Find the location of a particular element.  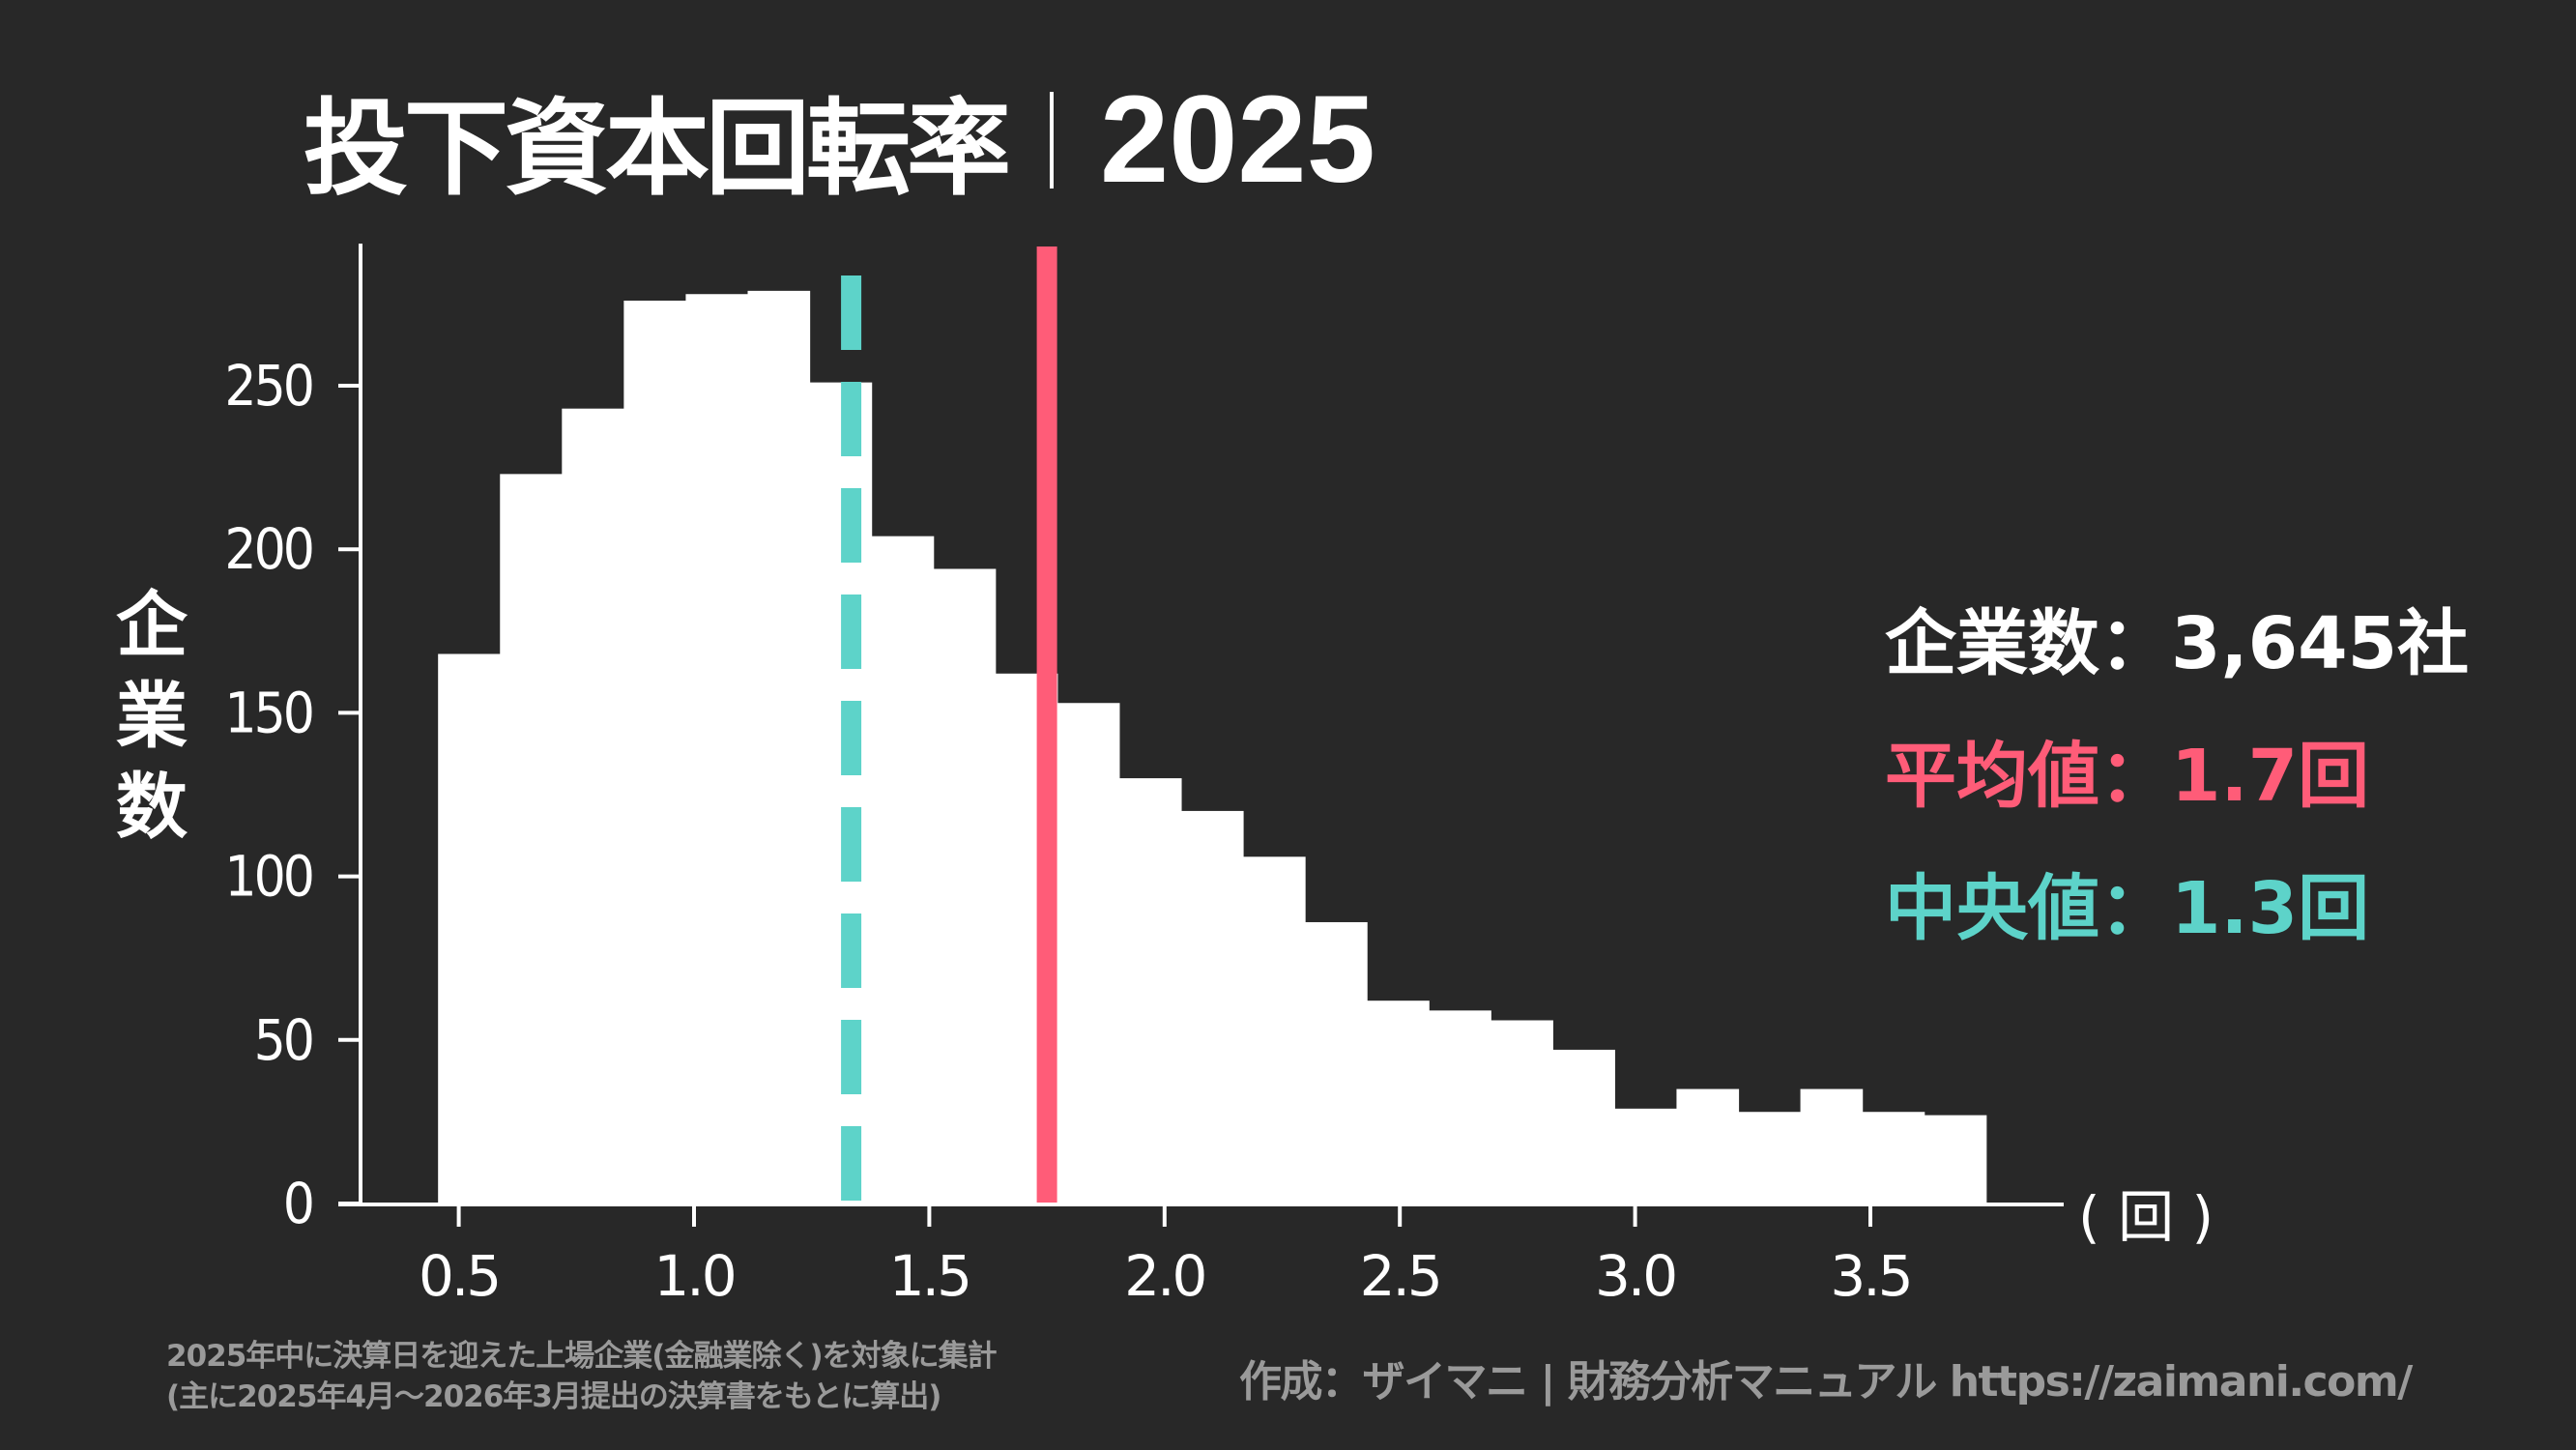

stat-mean: 平均値：1.7回 is located at coordinates (2127, 777).